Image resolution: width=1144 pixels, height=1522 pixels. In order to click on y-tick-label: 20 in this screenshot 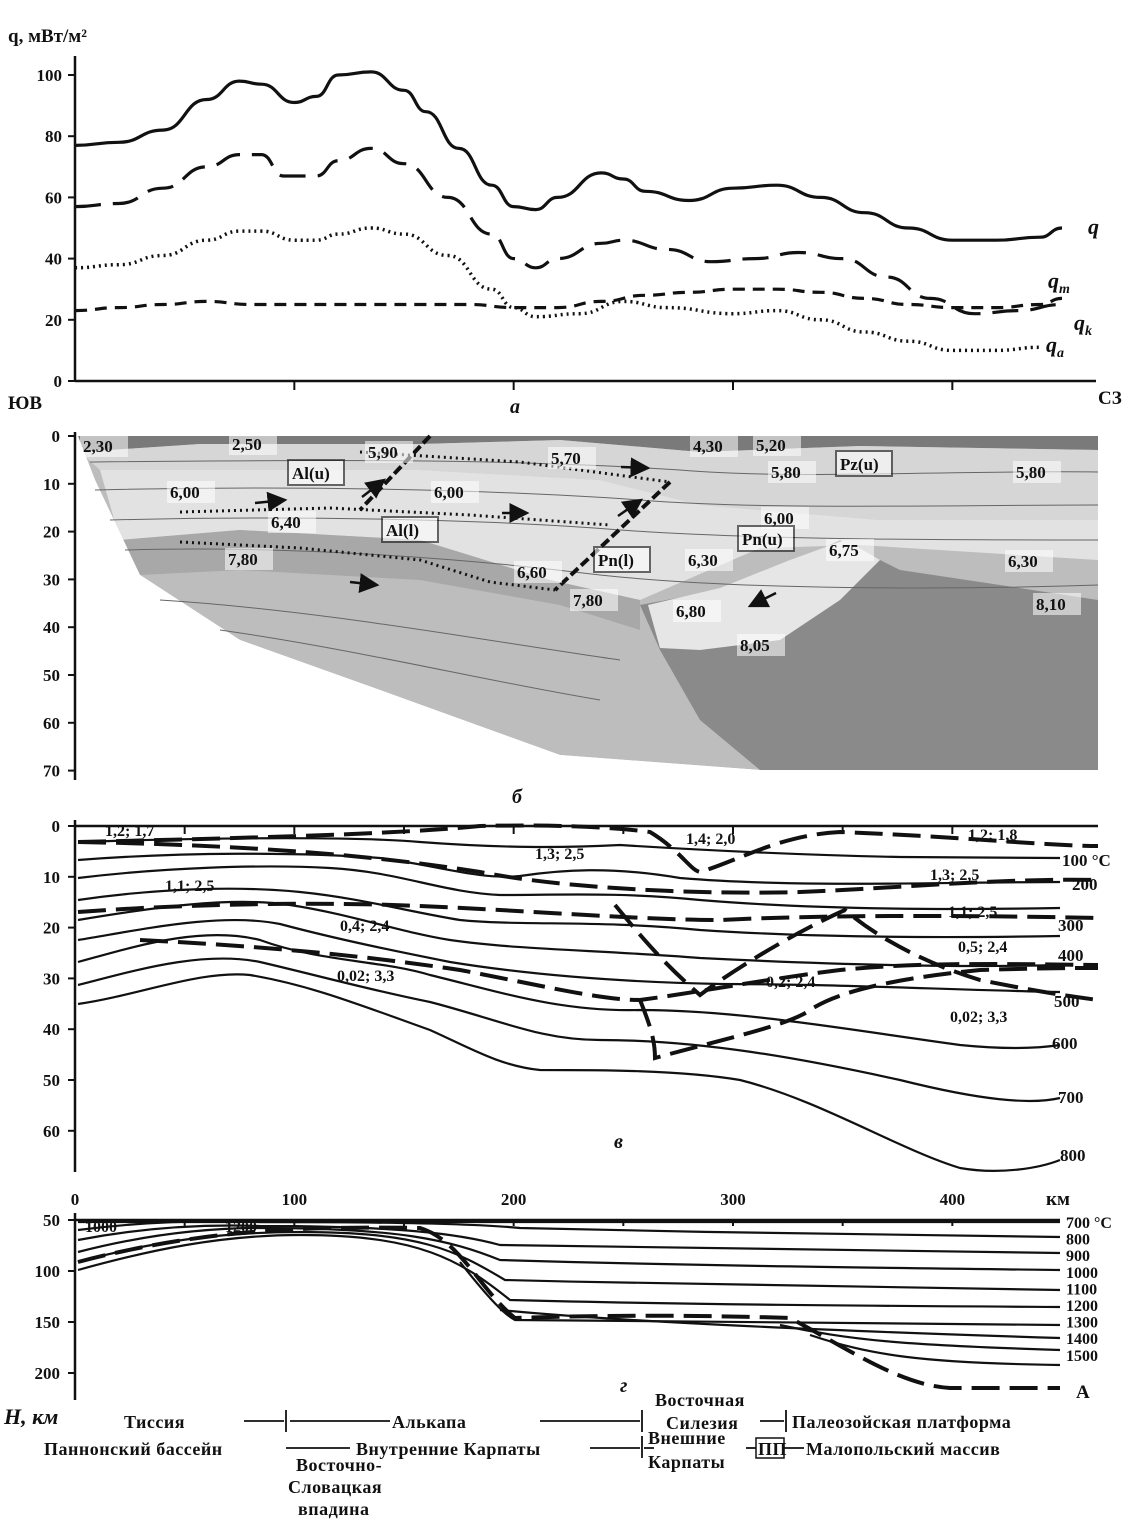, I will do `click(53, 320)`.